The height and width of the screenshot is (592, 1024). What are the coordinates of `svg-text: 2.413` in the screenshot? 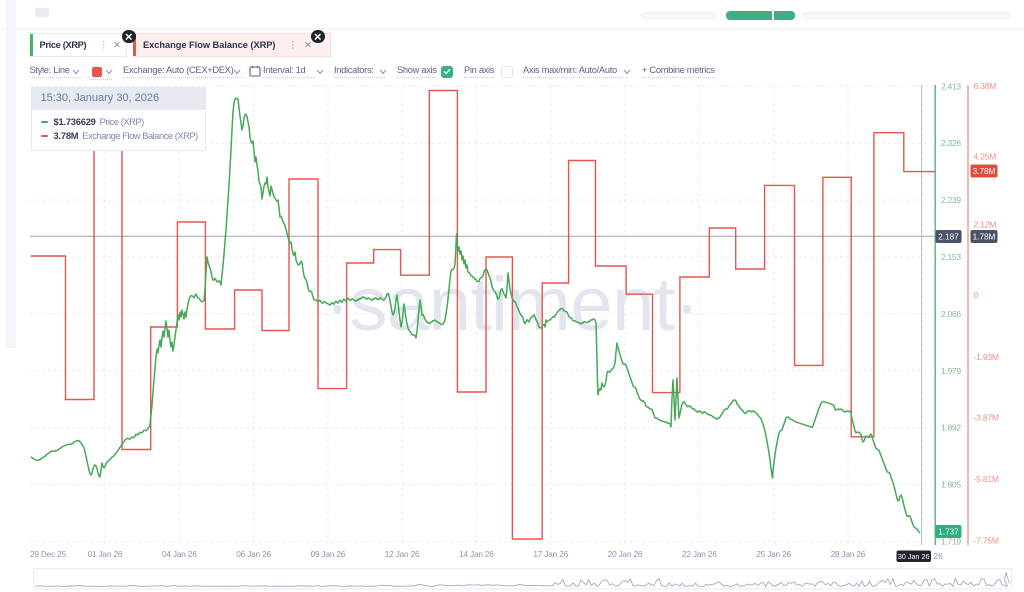 It's located at (951, 86).